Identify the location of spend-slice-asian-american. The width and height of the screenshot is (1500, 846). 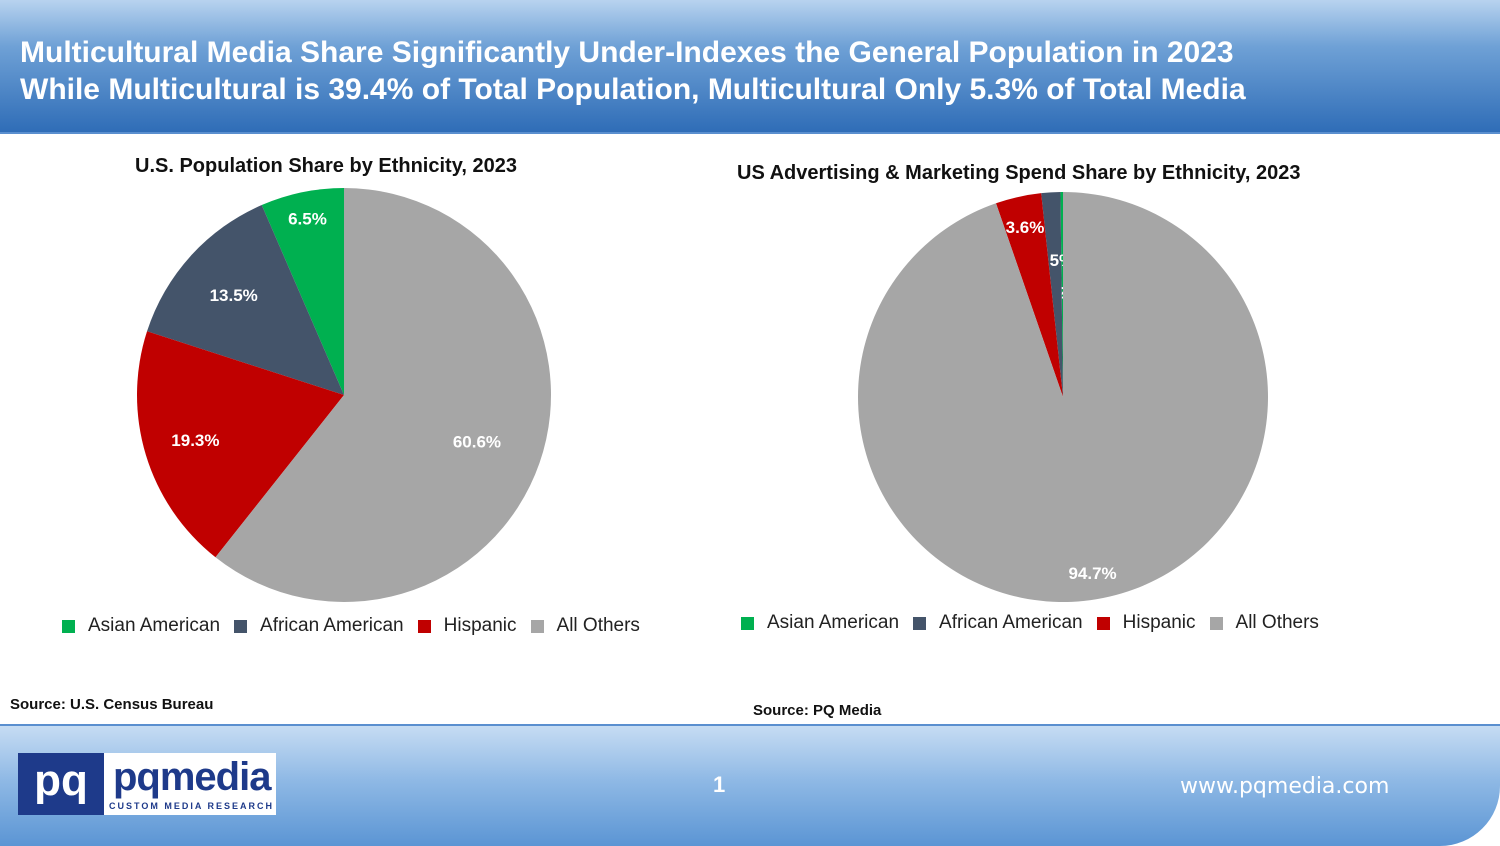
(1061, 294).